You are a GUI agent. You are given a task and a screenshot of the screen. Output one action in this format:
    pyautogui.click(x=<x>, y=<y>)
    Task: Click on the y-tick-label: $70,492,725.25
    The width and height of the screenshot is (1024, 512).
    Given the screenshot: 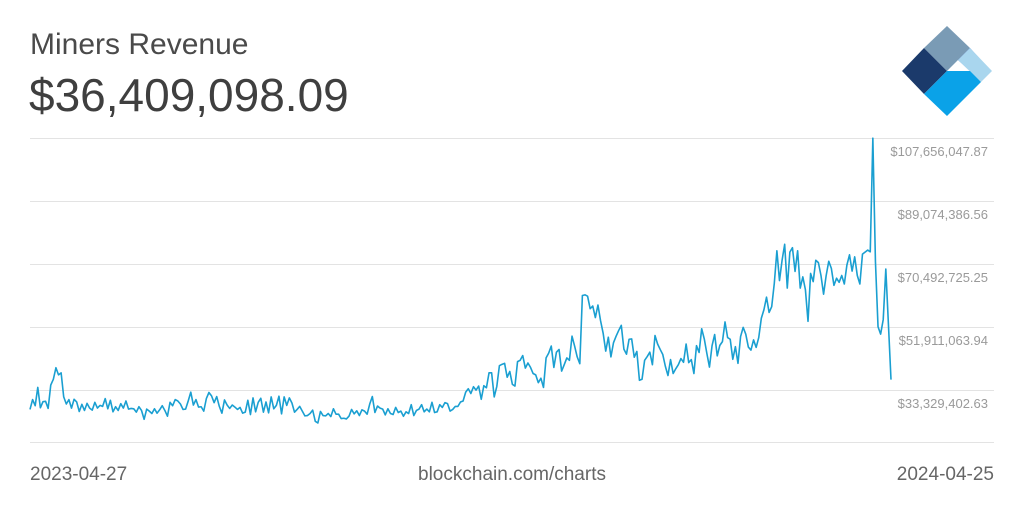 What is the action you would take?
    pyautogui.click(x=943, y=277)
    